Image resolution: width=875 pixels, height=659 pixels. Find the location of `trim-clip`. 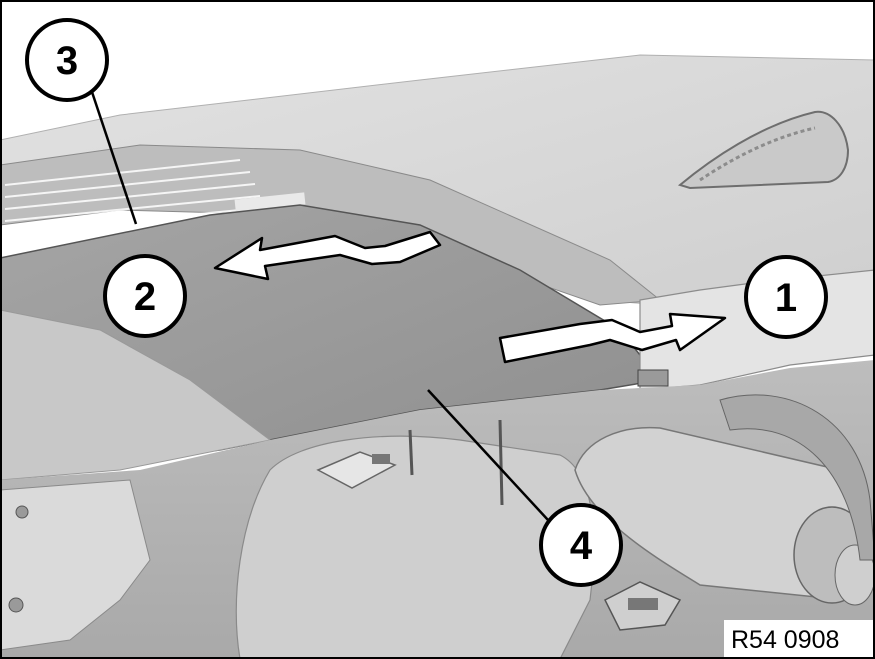

trim-clip is located at coordinates (653, 378).